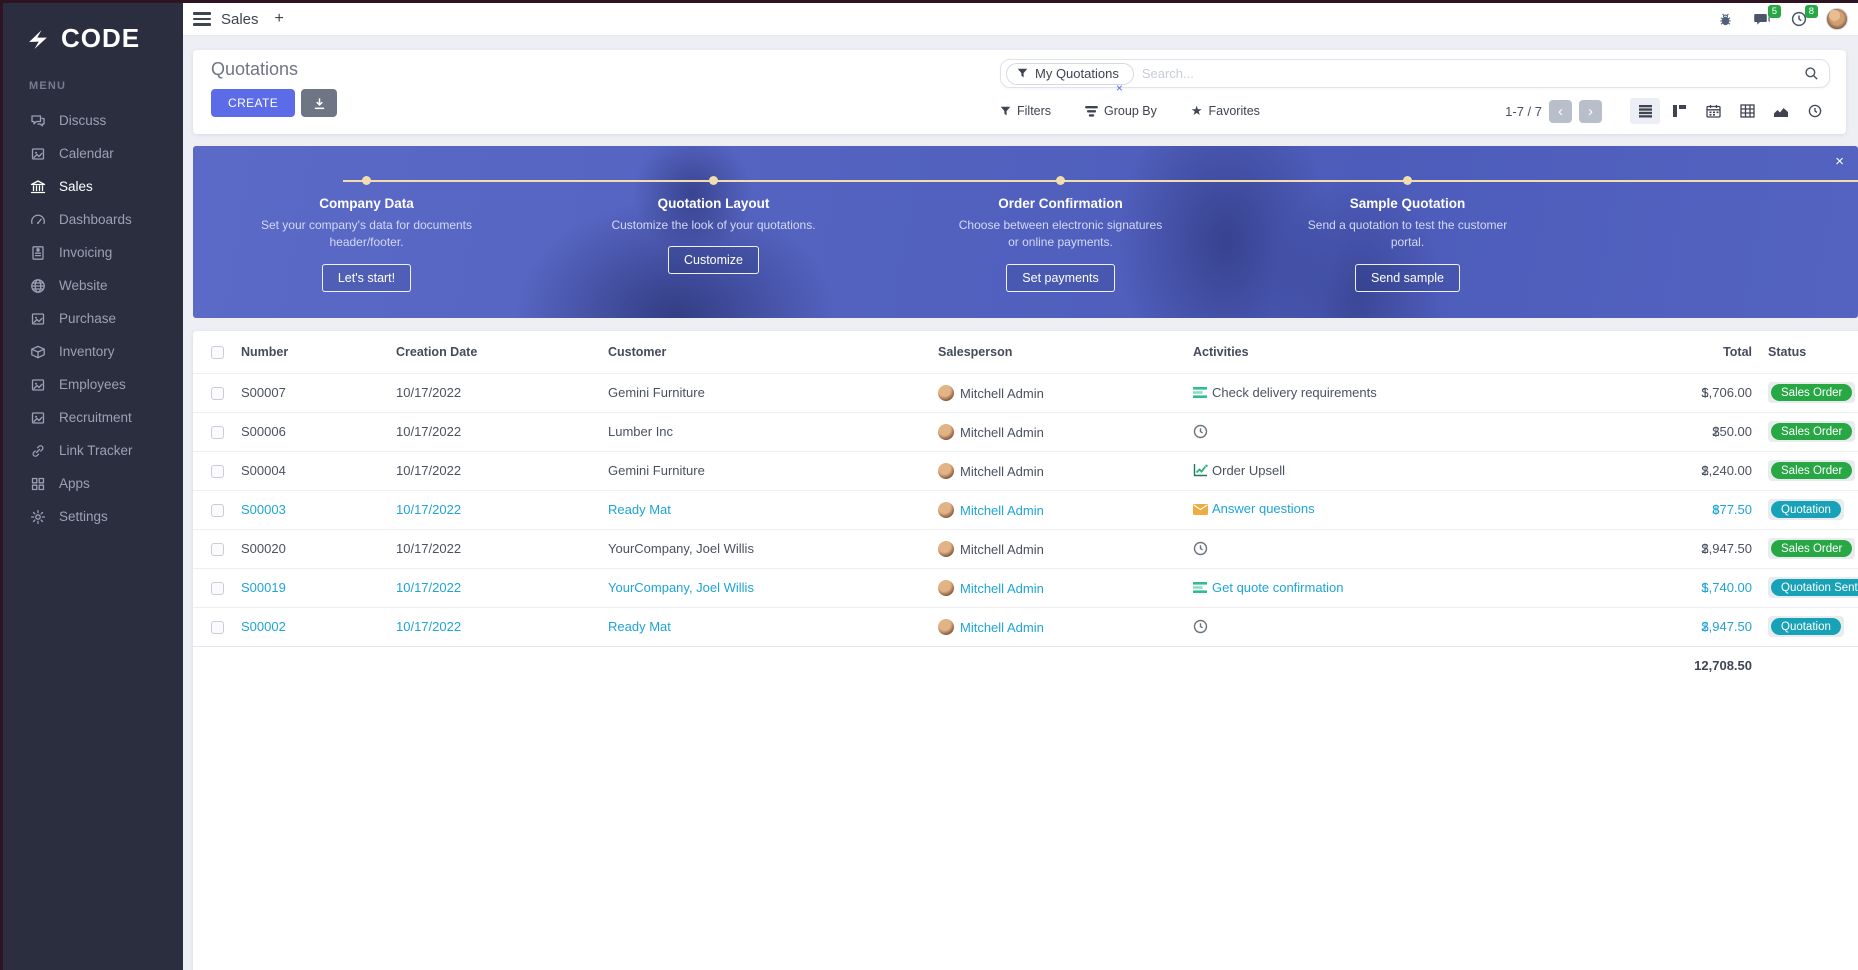  I want to click on search-facet-label: My Quotations, so click(1077, 73).